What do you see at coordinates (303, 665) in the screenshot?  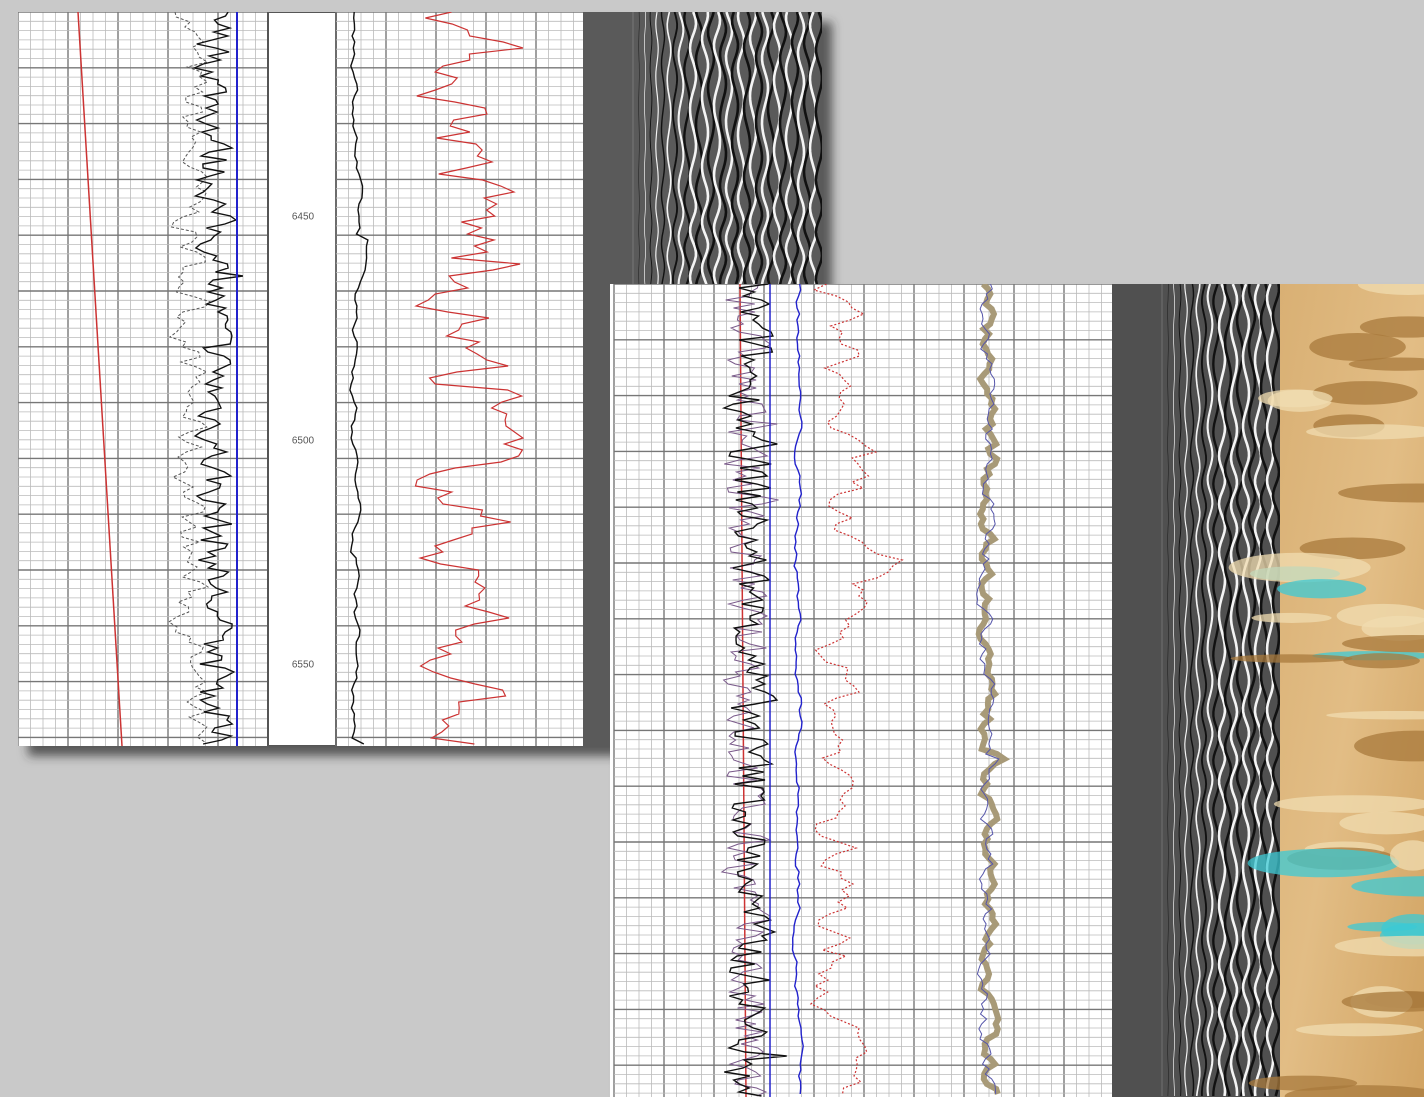 I see `depth-label: 6550` at bounding box center [303, 665].